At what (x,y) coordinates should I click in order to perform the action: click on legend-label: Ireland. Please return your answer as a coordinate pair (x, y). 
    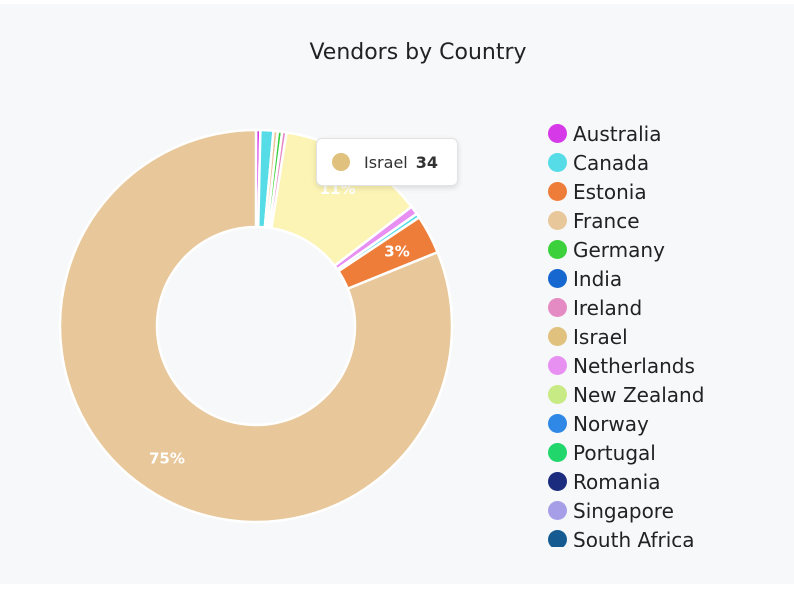
    Looking at the image, I should click on (608, 307).